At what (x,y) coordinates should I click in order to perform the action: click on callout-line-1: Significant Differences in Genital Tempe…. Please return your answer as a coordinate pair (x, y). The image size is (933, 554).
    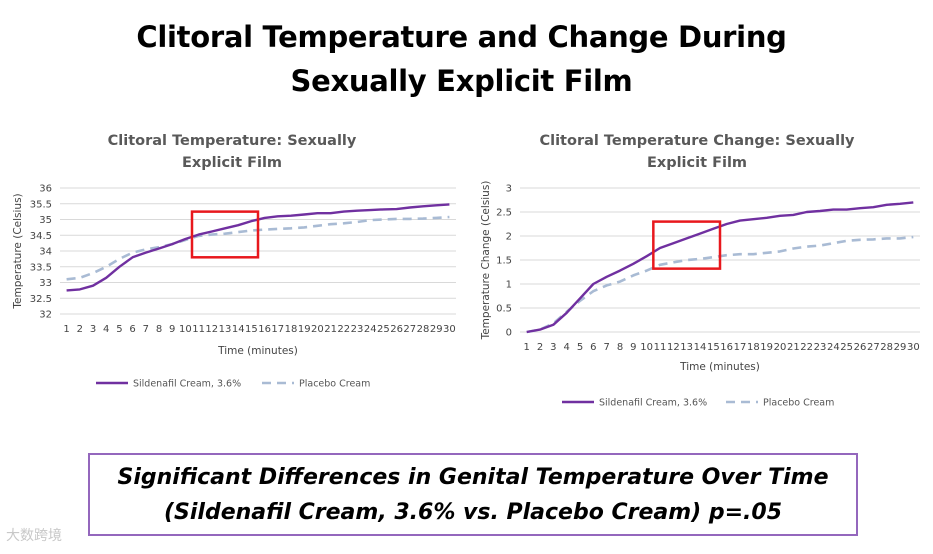
    Looking at the image, I should click on (473, 477).